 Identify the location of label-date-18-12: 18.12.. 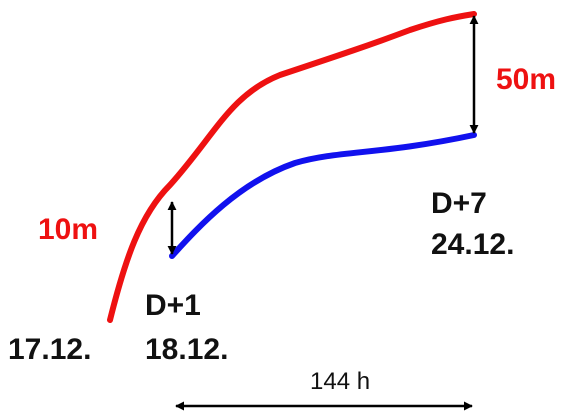
(186, 349).